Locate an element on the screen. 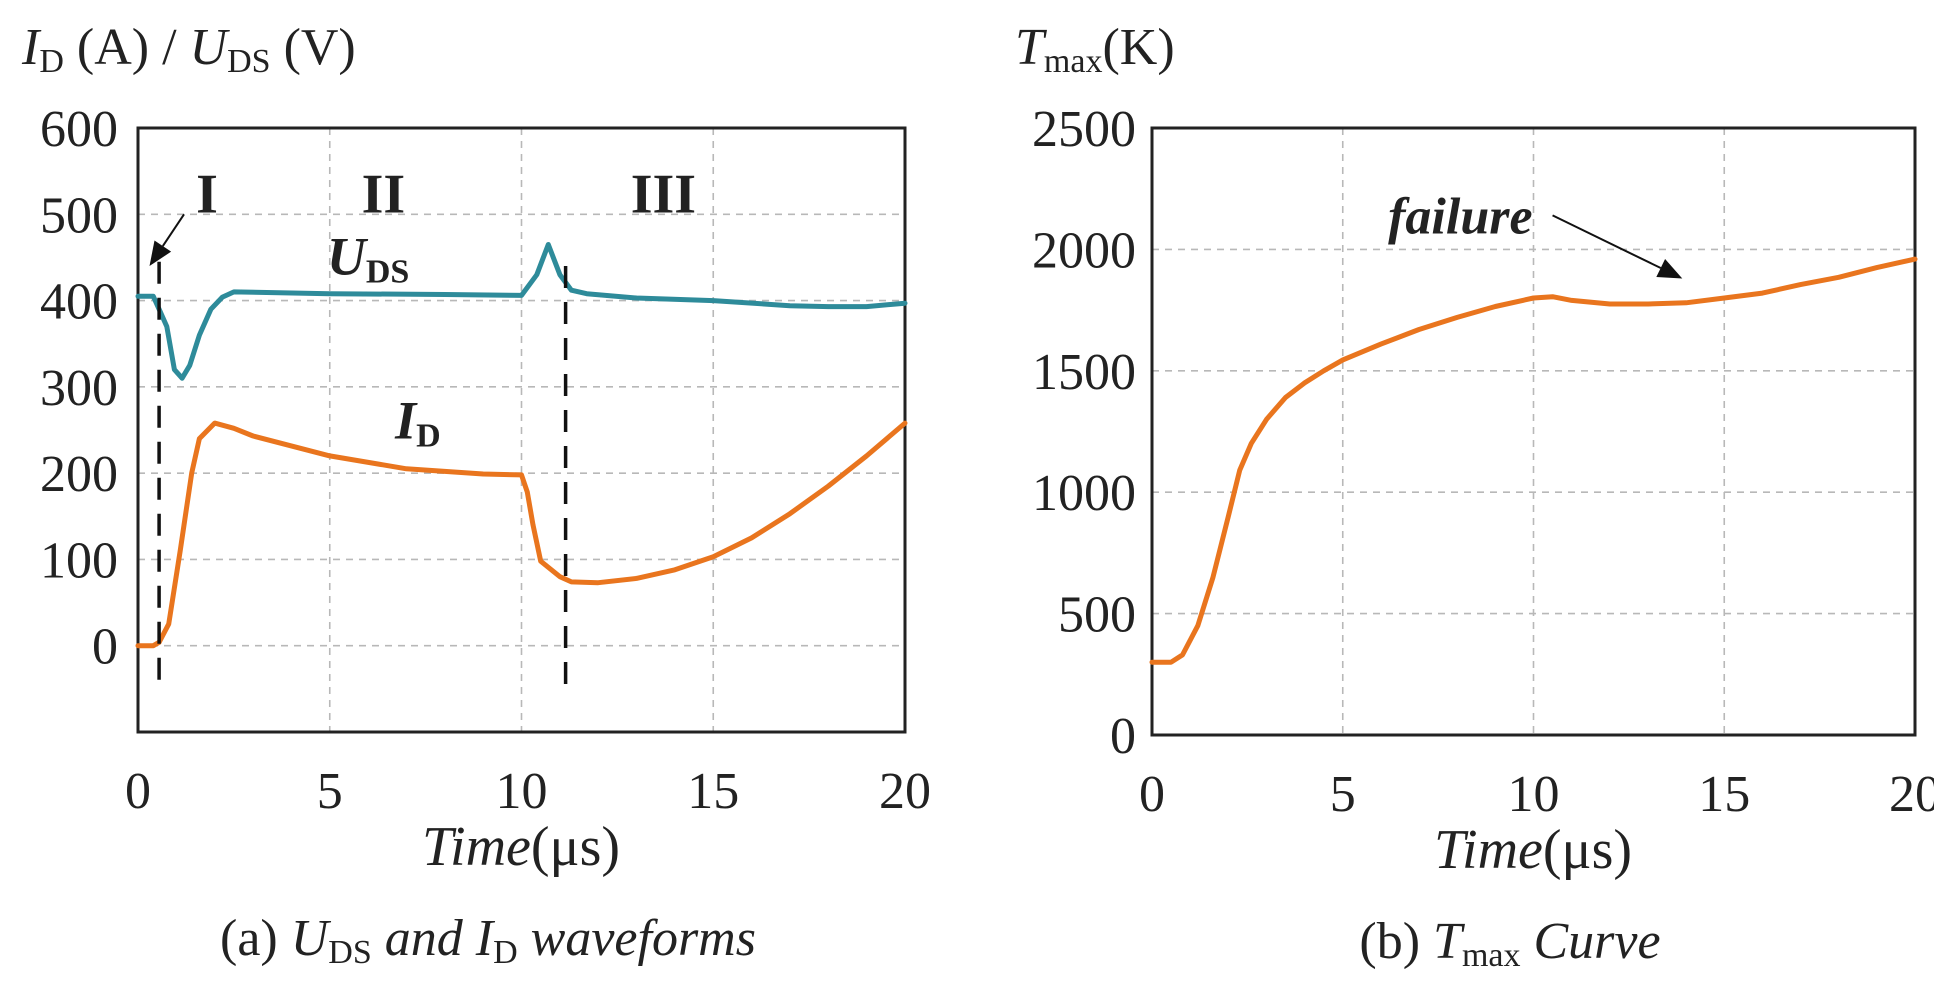 Image resolution: width=1934 pixels, height=988 pixels. chart-a-ytick-label: 200 is located at coordinates (79, 474).